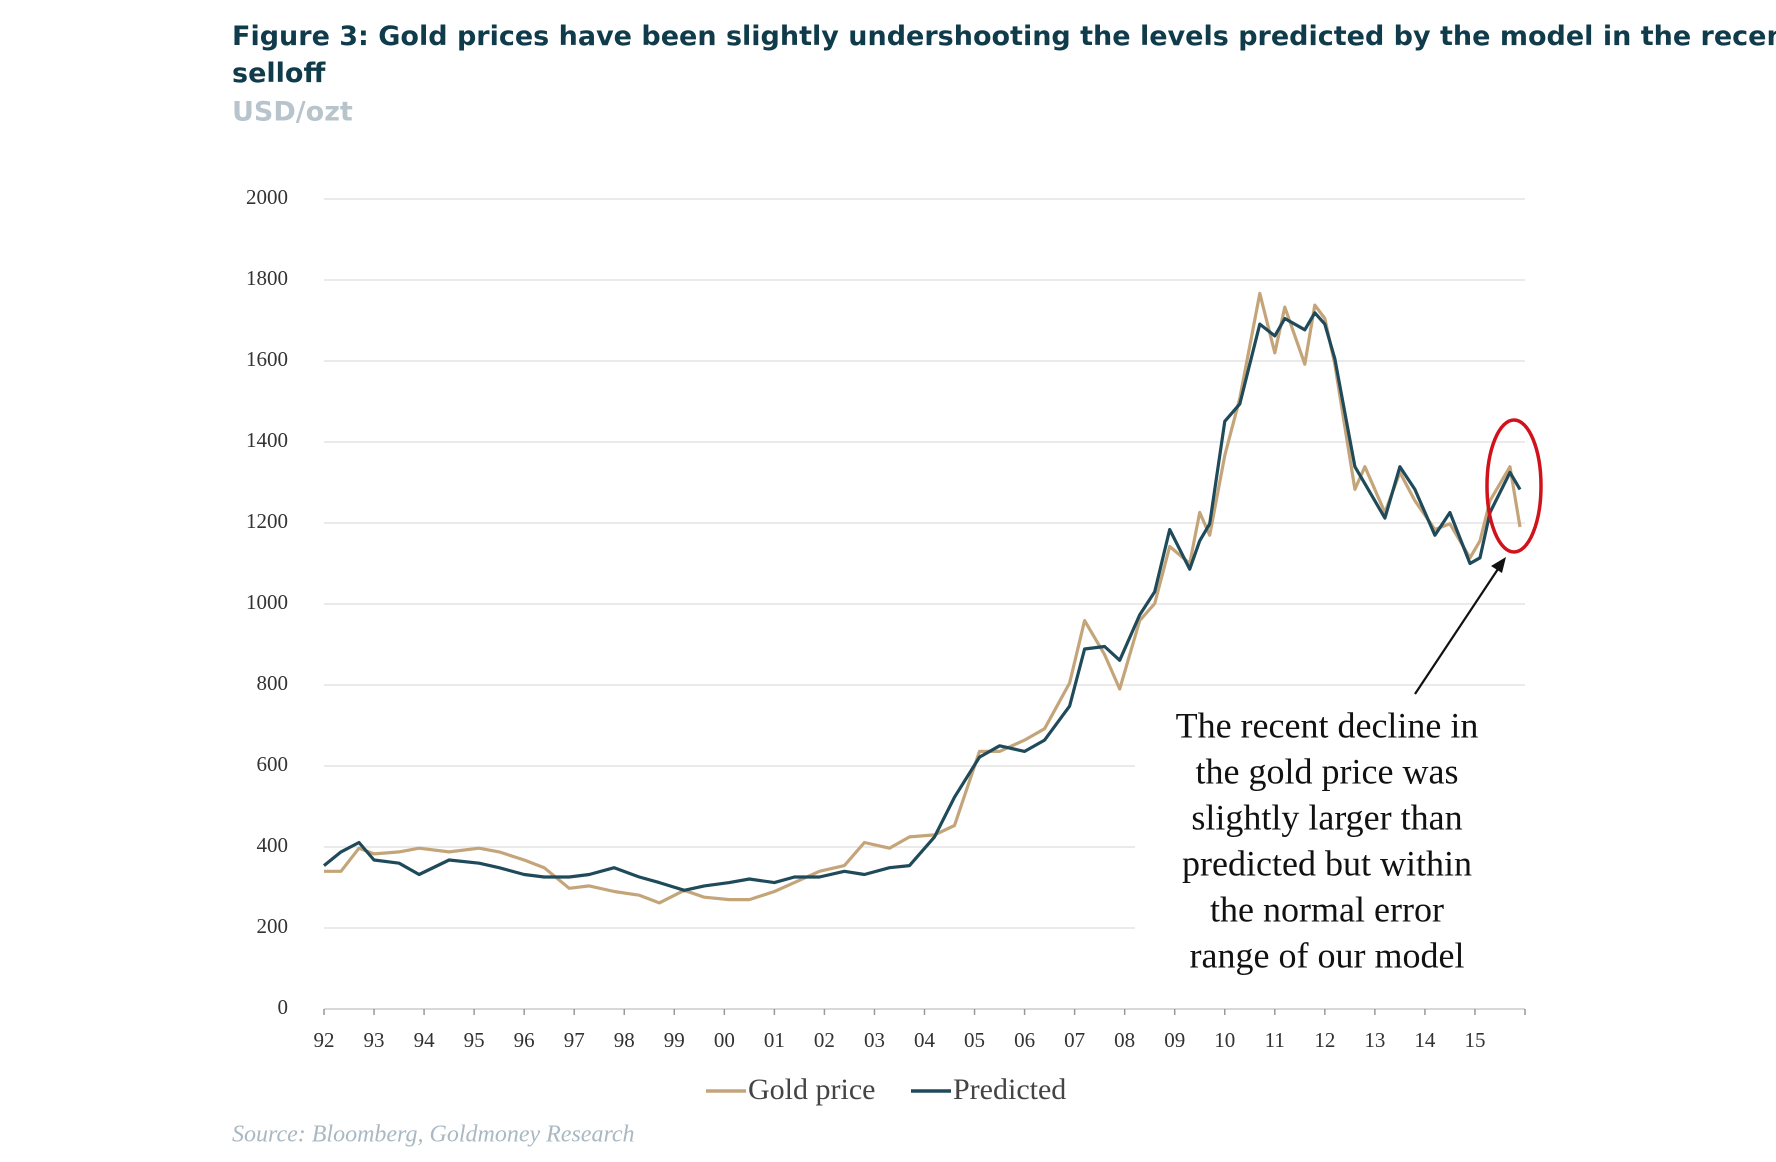 This screenshot has height=1162, width=1776. I want to click on x-tick-label: 97, so click(574, 1040).